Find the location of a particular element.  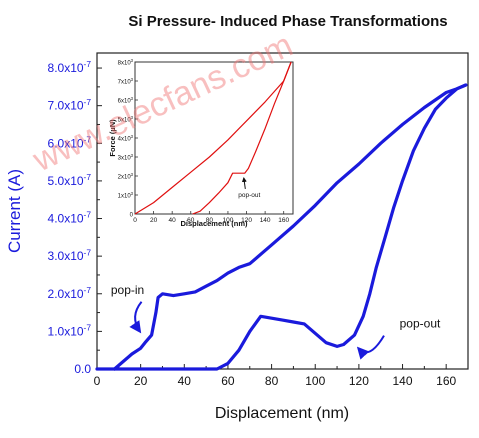

inset-y-axis-label: Force (µN) is located at coordinates (112, 138).